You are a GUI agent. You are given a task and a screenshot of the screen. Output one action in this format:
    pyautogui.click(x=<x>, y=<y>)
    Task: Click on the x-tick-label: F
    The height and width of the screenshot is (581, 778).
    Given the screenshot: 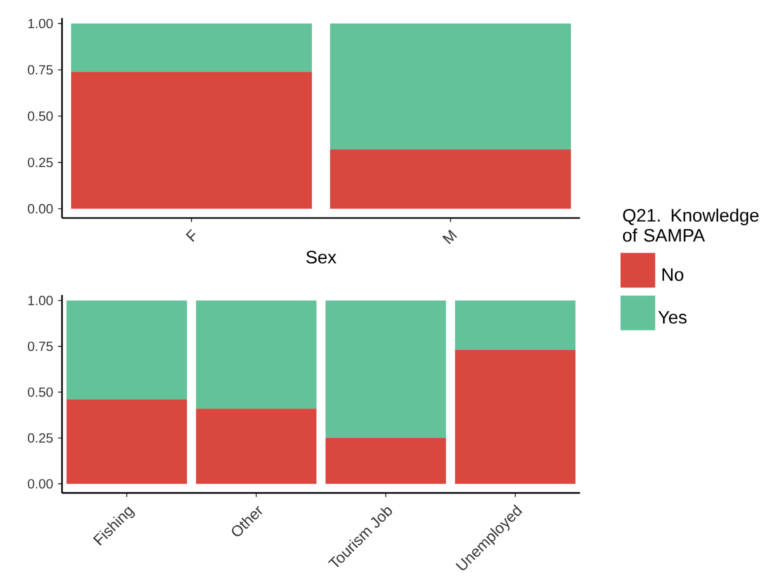 What is the action you would take?
    pyautogui.click(x=191, y=235)
    